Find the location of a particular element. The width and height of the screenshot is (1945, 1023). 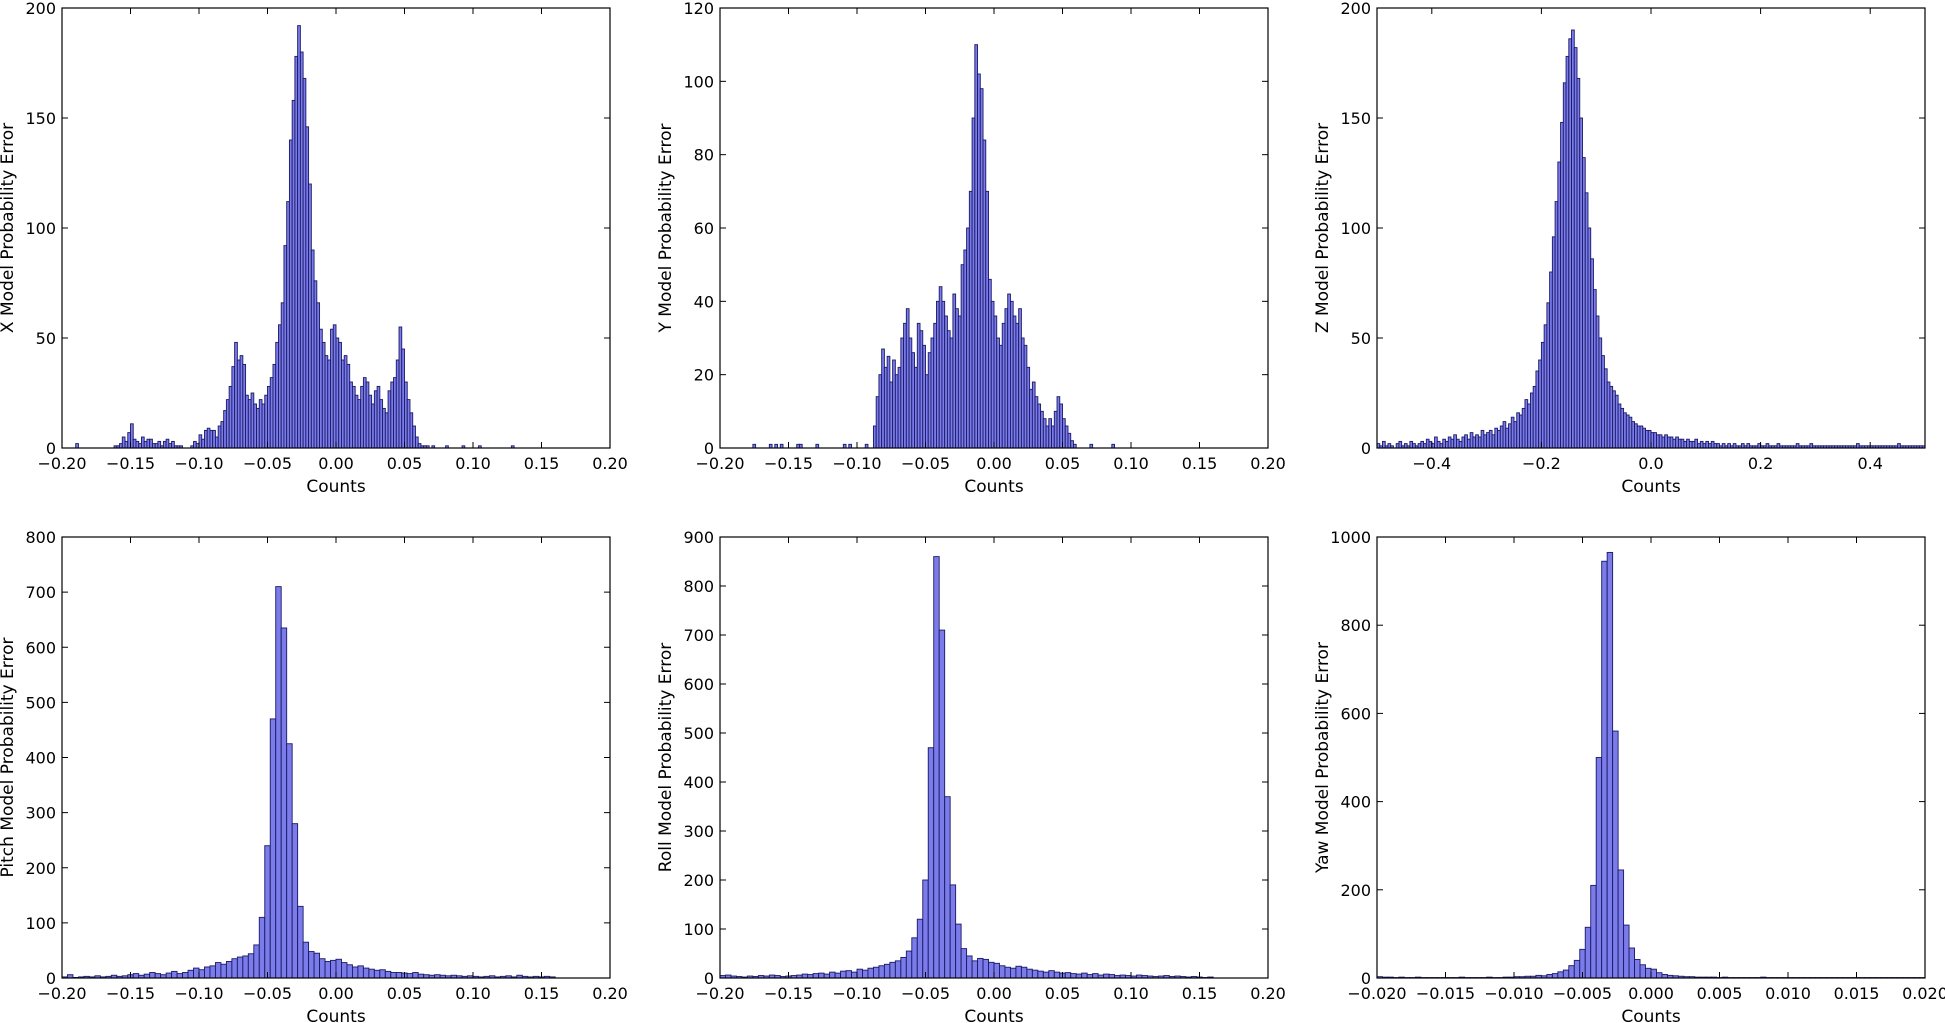

plot-frame is located at coordinates (336, 757).